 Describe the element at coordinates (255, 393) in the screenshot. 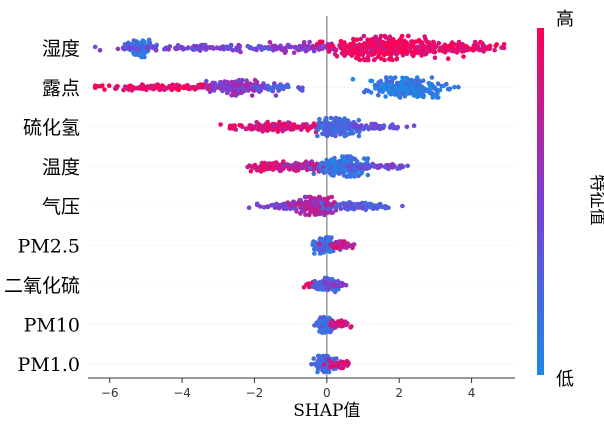

I see `x-tick-label: −2` at that location.